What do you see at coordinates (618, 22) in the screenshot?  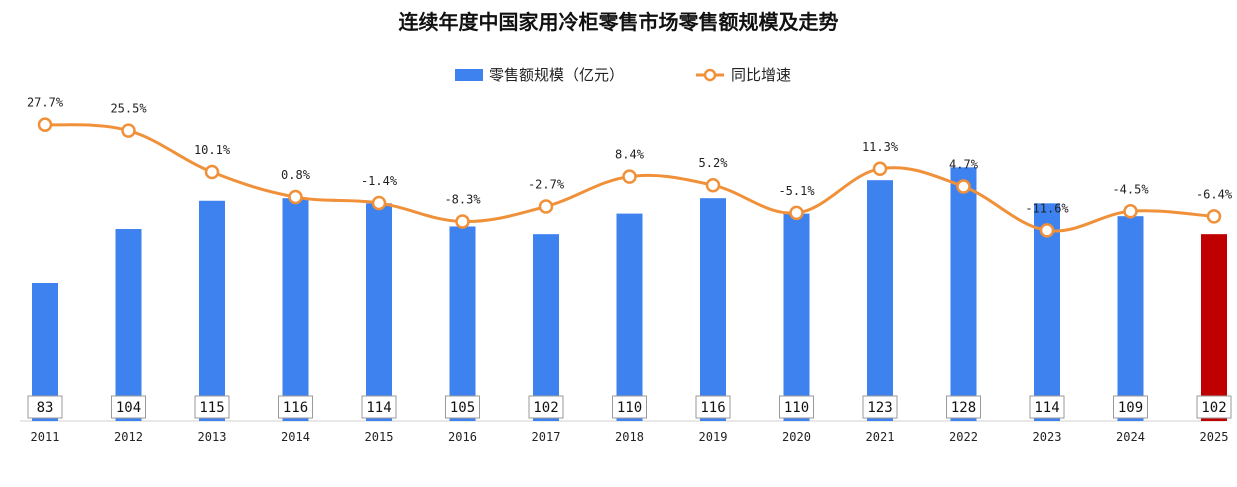 I see `chart-title: 连续年度中国家用冷柜零售市场零售额规模及走势` at bounding box center [618, 22].